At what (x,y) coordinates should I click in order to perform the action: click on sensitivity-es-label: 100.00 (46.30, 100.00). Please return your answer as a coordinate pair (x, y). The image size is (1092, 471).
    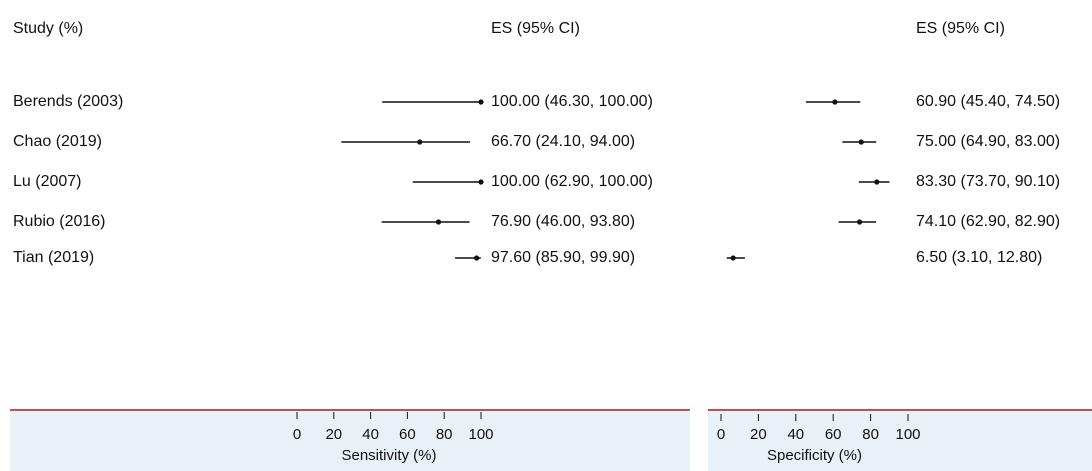
    Looking at the image, I should click on (572, 101).